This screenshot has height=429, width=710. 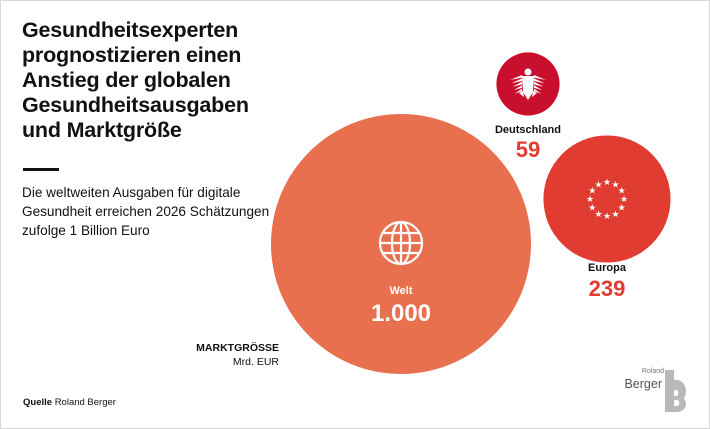 I want to click on roland-berger-logo: Roland Berger, so click(x=653, y=391).